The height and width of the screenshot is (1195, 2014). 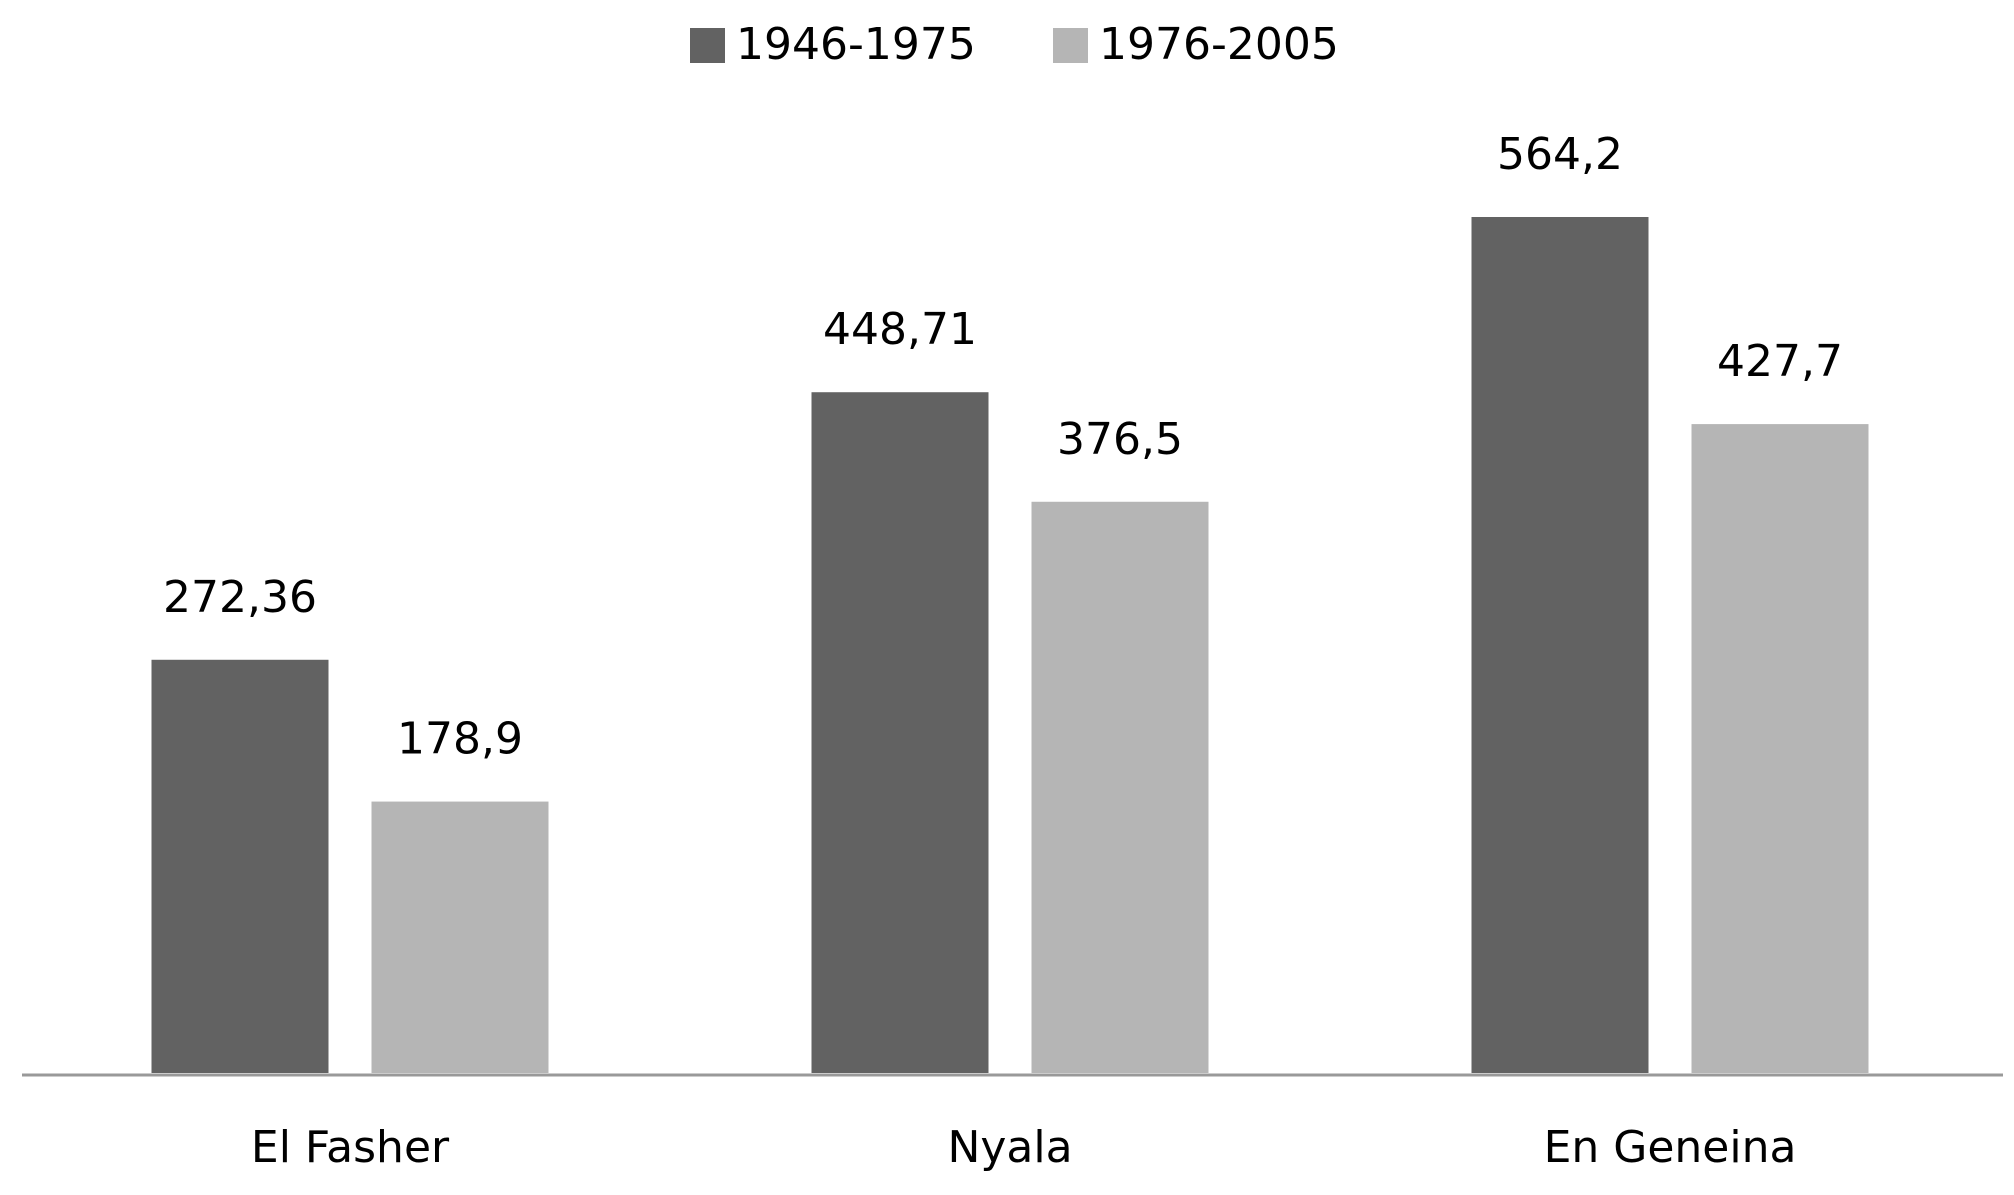 I want to click on data-label: 448,71, so click(x=900, y=329).